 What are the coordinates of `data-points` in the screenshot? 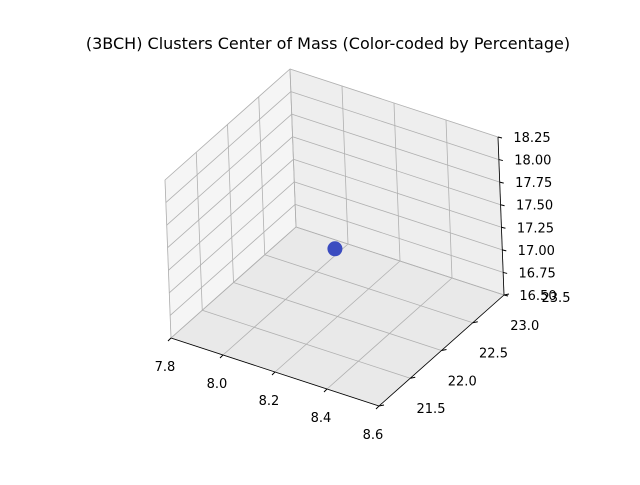 It's located at (335, 249).